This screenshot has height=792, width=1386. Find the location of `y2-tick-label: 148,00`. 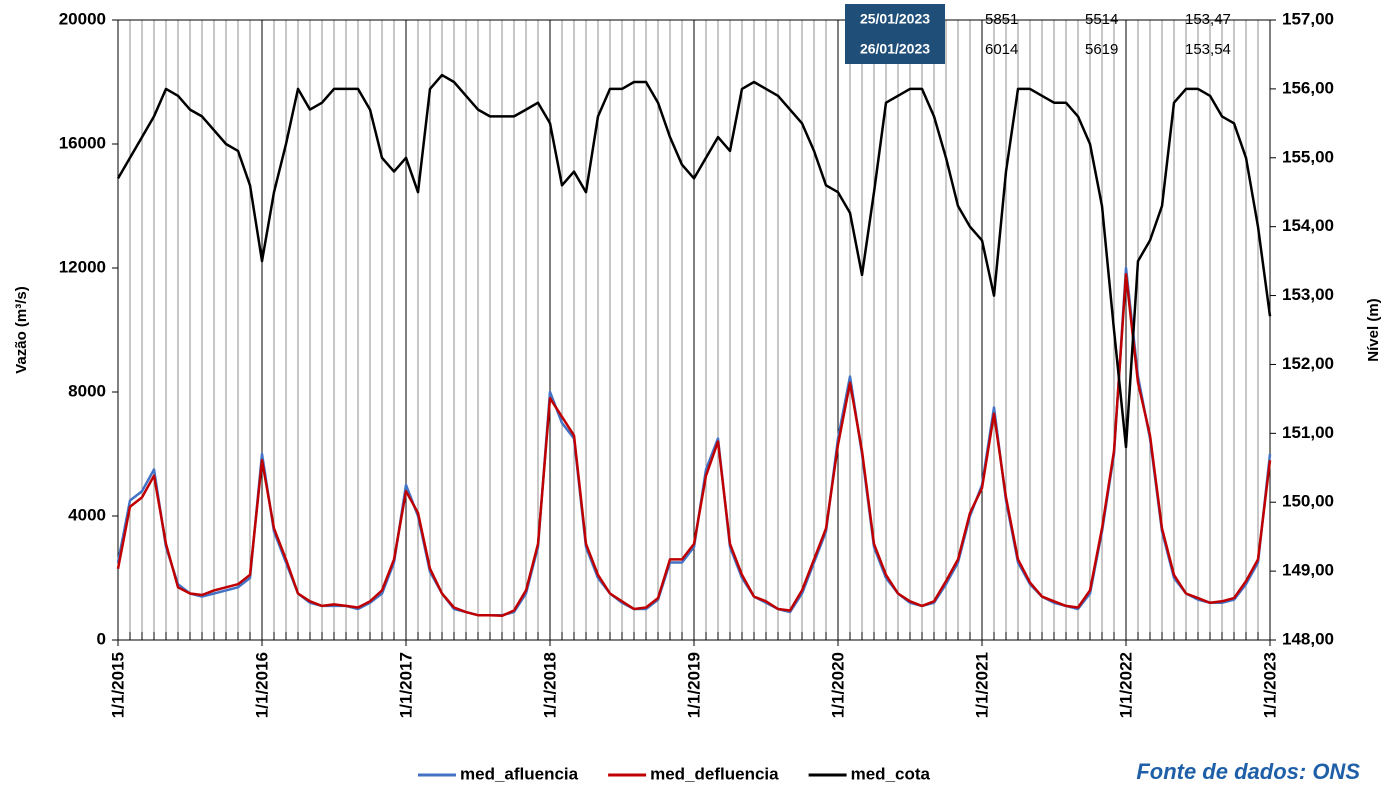

y2-tick-label: 148,00 is located at coordinates (1308, 638).